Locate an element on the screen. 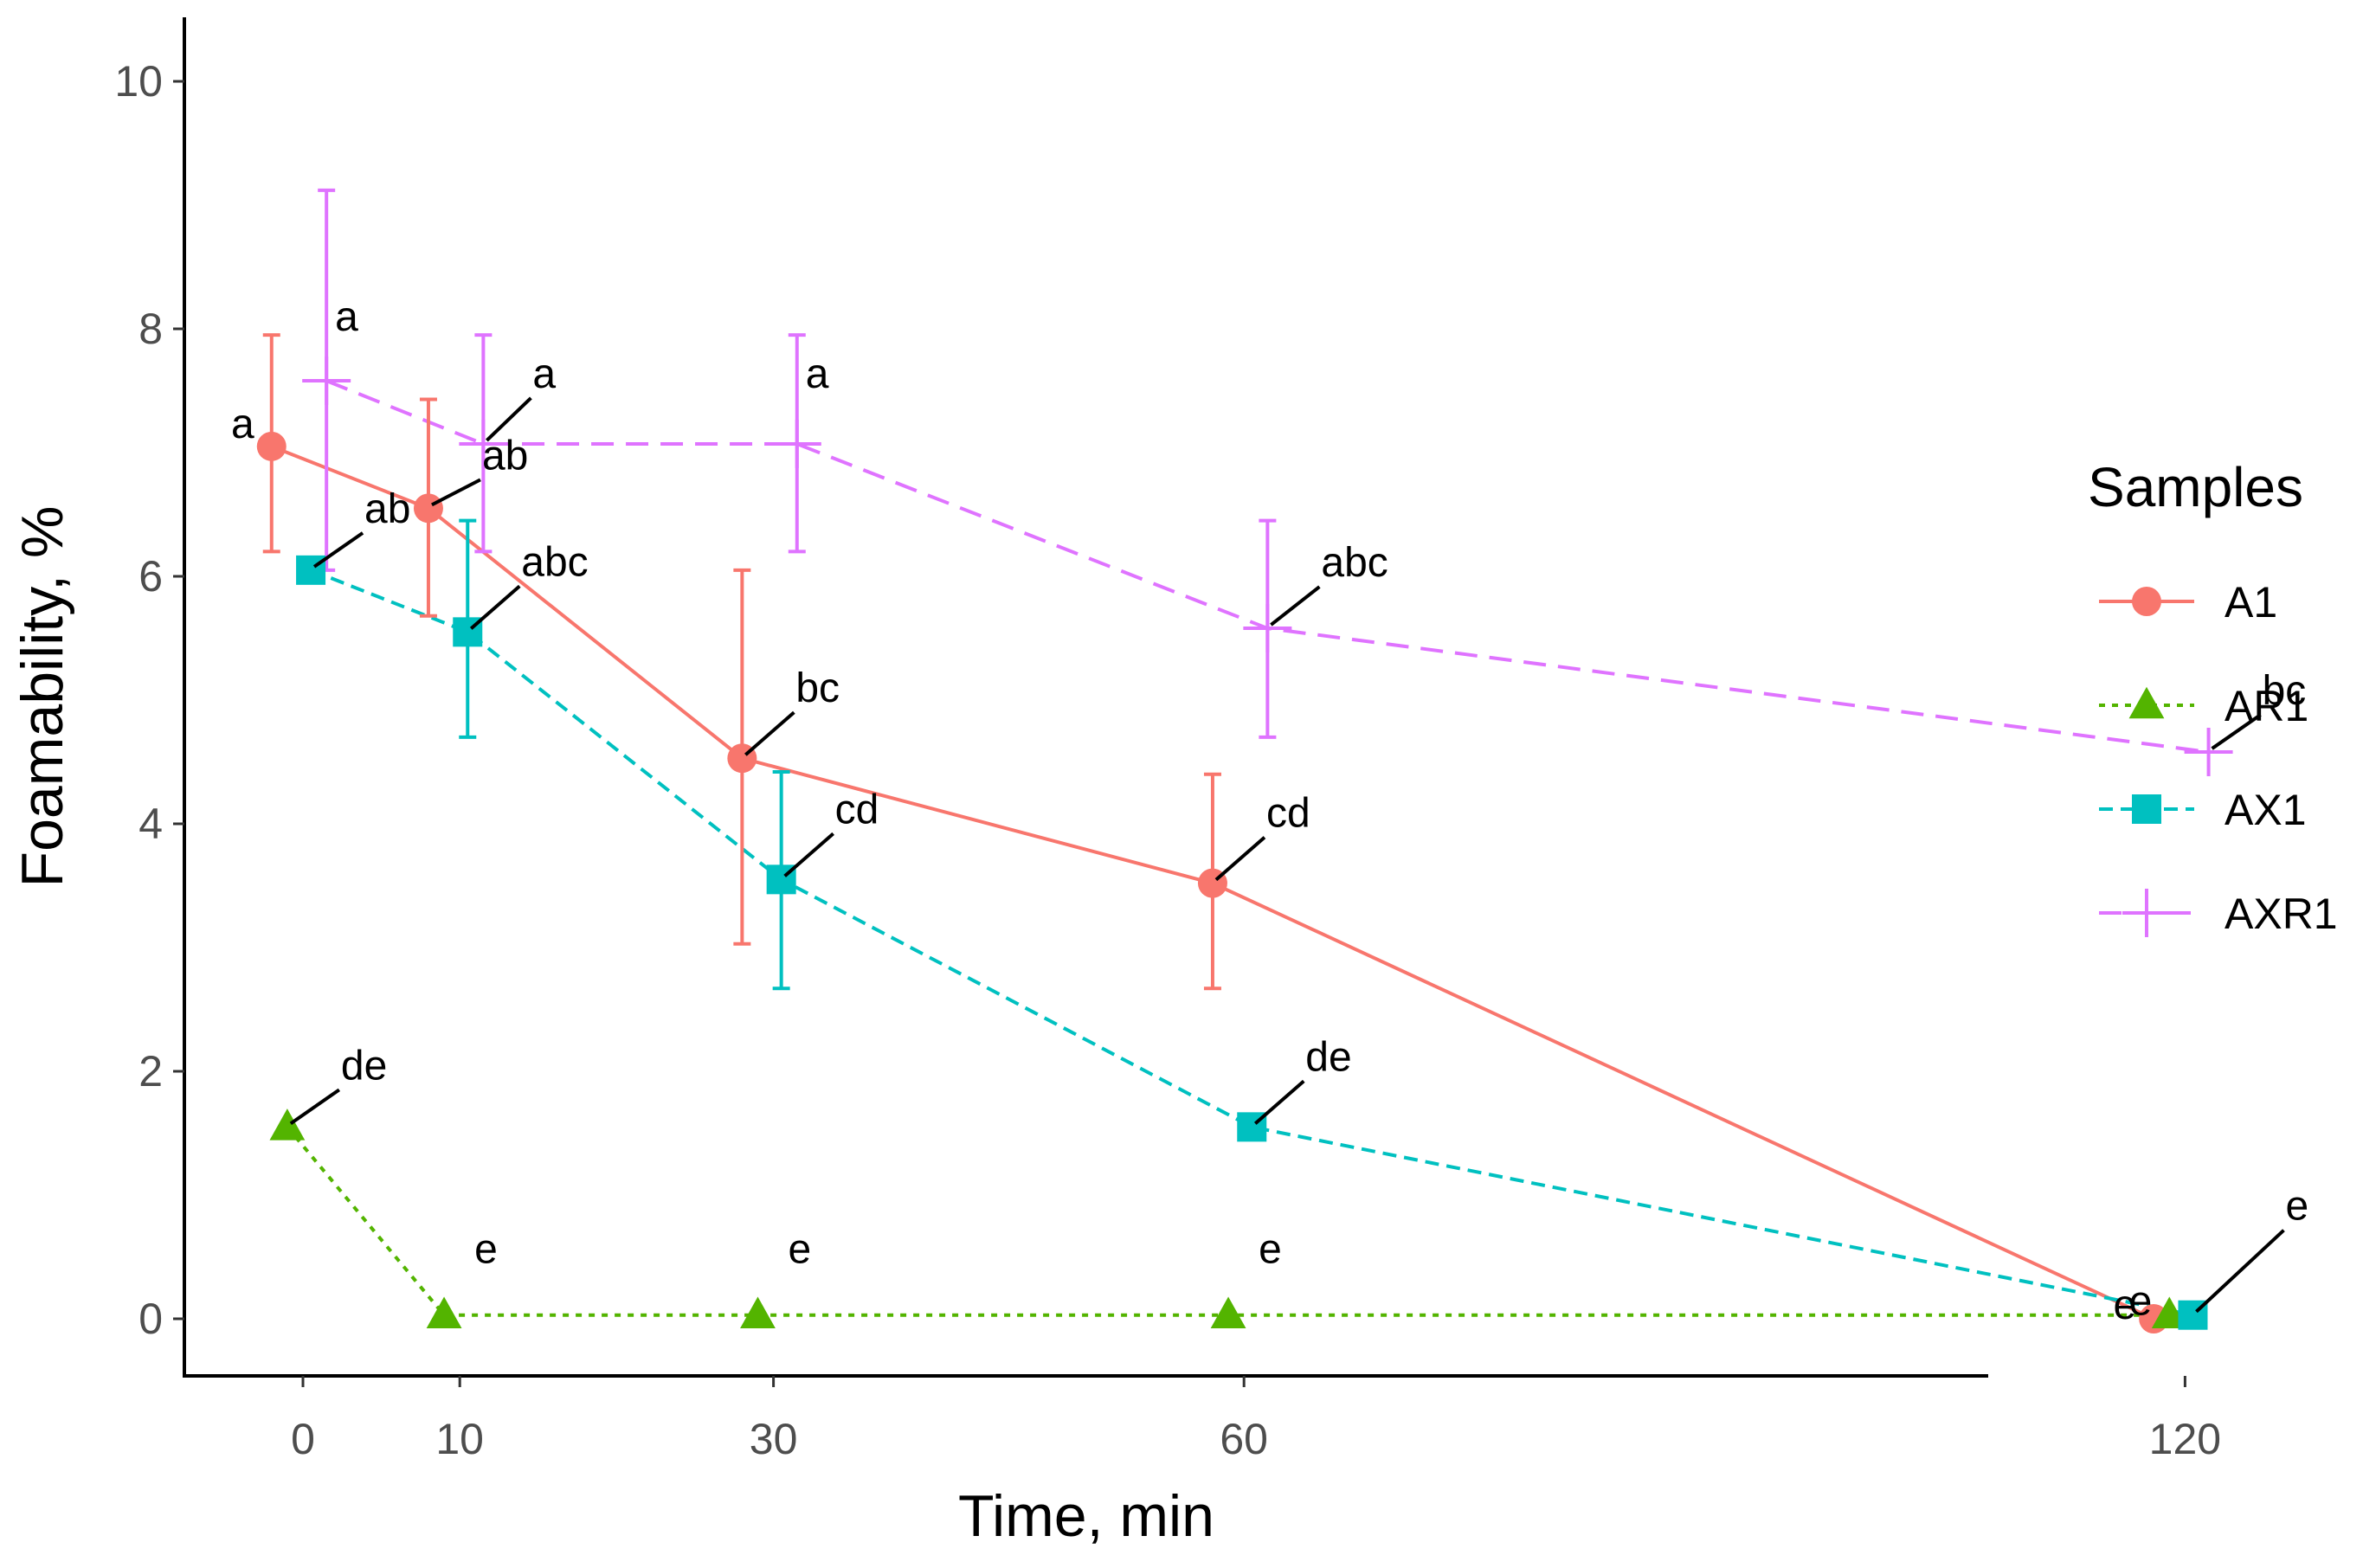  x-tick-label: 30 is located at coordinates (774, 1439).